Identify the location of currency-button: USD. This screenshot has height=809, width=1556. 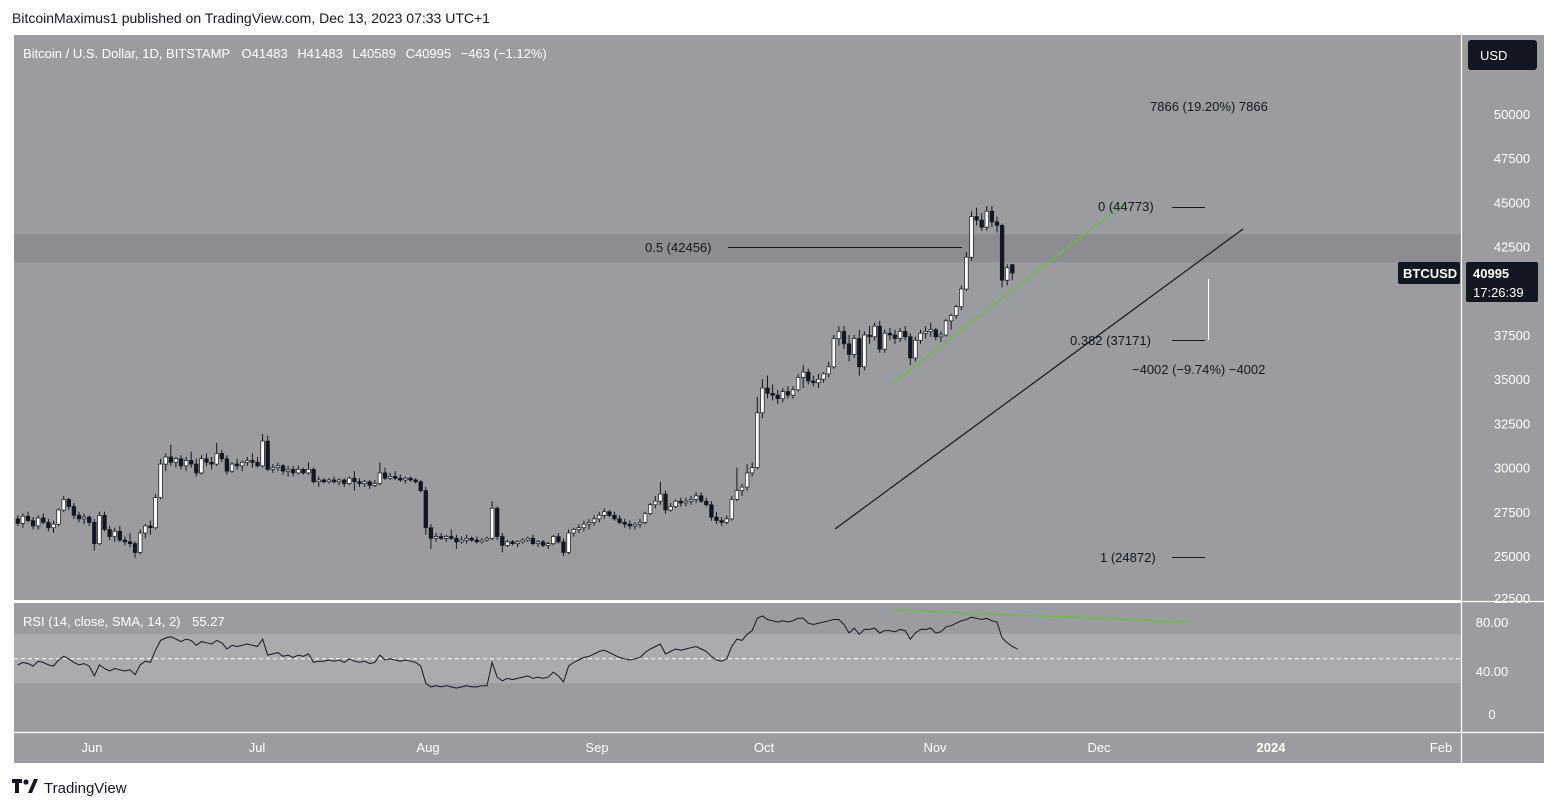
(1502, 55).